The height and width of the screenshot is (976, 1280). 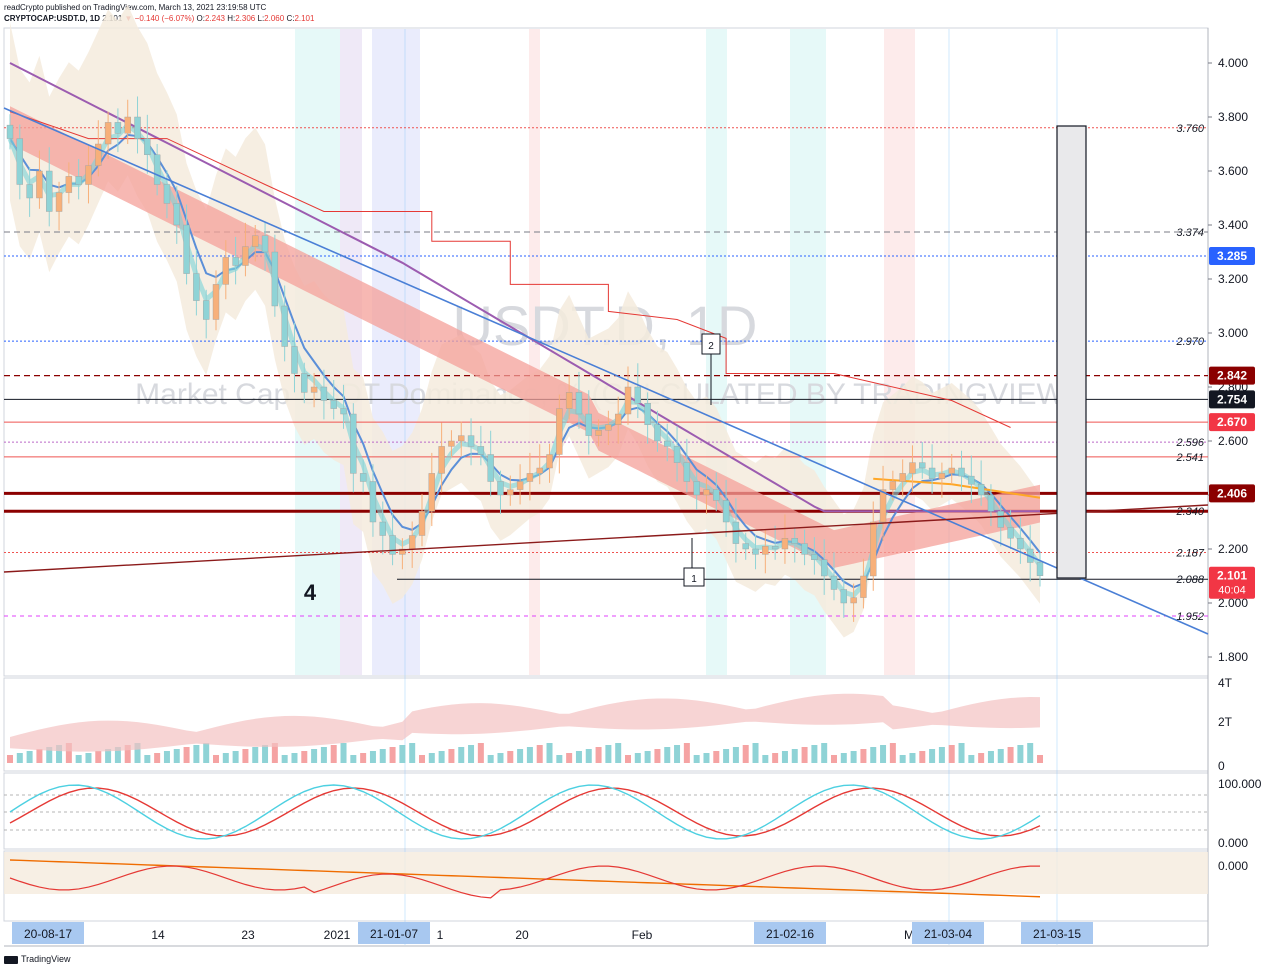 What do you see at coordinates (290, 18) in the screenshot?
I see `close-label: C:` at bounding box center [290, 18].